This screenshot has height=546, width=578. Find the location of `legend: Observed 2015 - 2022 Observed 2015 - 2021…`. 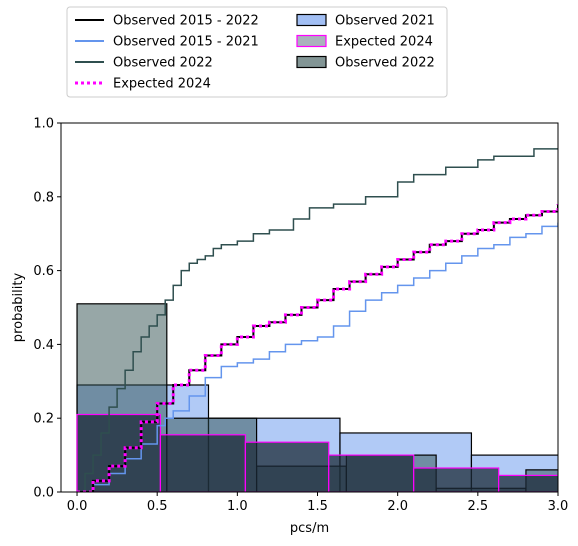

legend: Observed 2015 - 2022 Observed 2015 - 2021… is located at coordinates (257, 52).